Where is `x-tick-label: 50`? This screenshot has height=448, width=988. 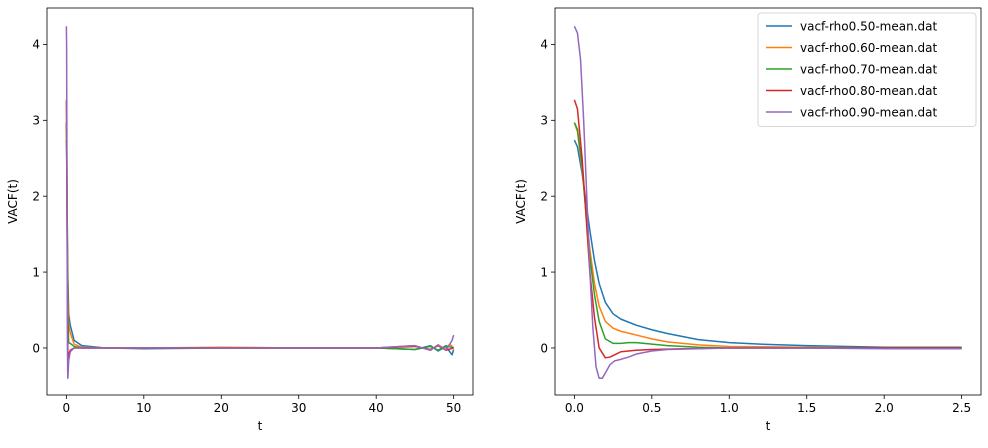
x-tick-label: 50 is located at coordinates (453, 408).